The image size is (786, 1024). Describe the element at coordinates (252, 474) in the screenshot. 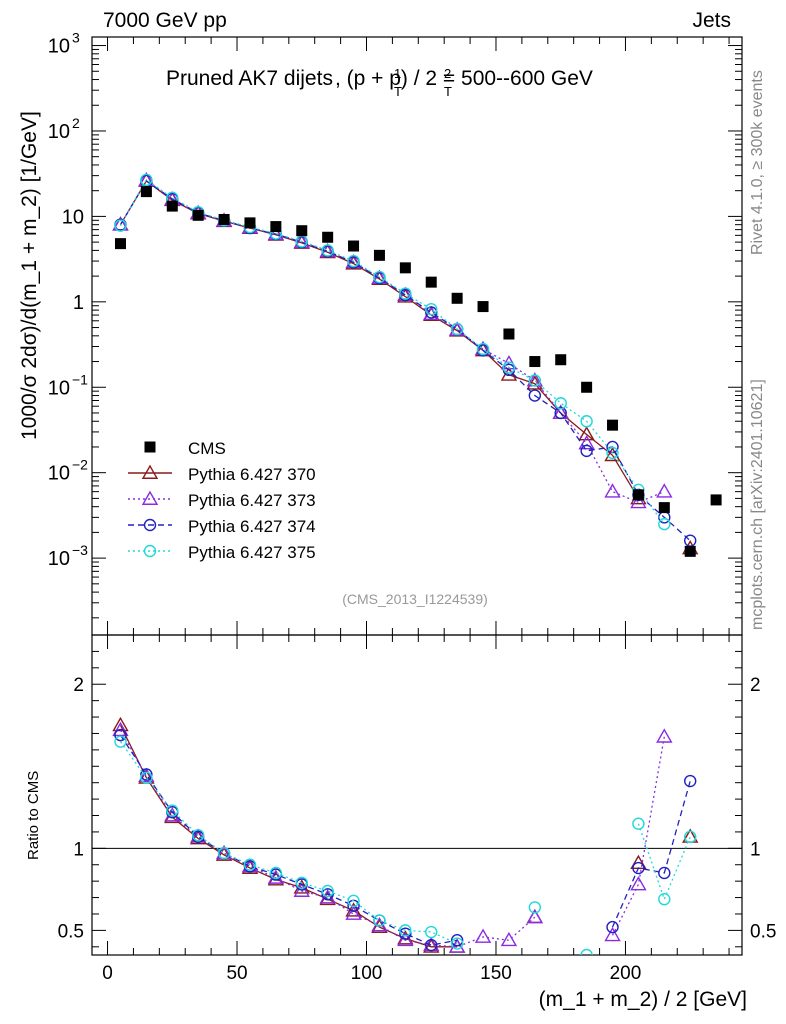

I see `legend-label-1: Pythia 6.427 370` at that location.